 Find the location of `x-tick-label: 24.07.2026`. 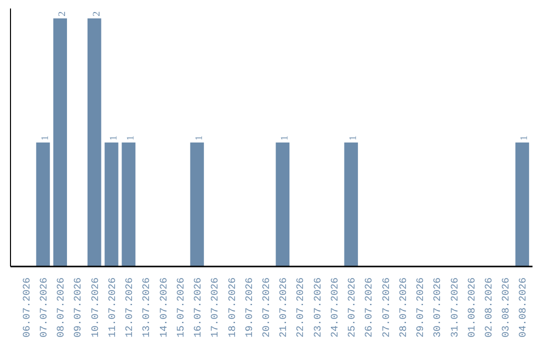

x-tick-label: 24.07.2026 is located at coordinates (336, 307).